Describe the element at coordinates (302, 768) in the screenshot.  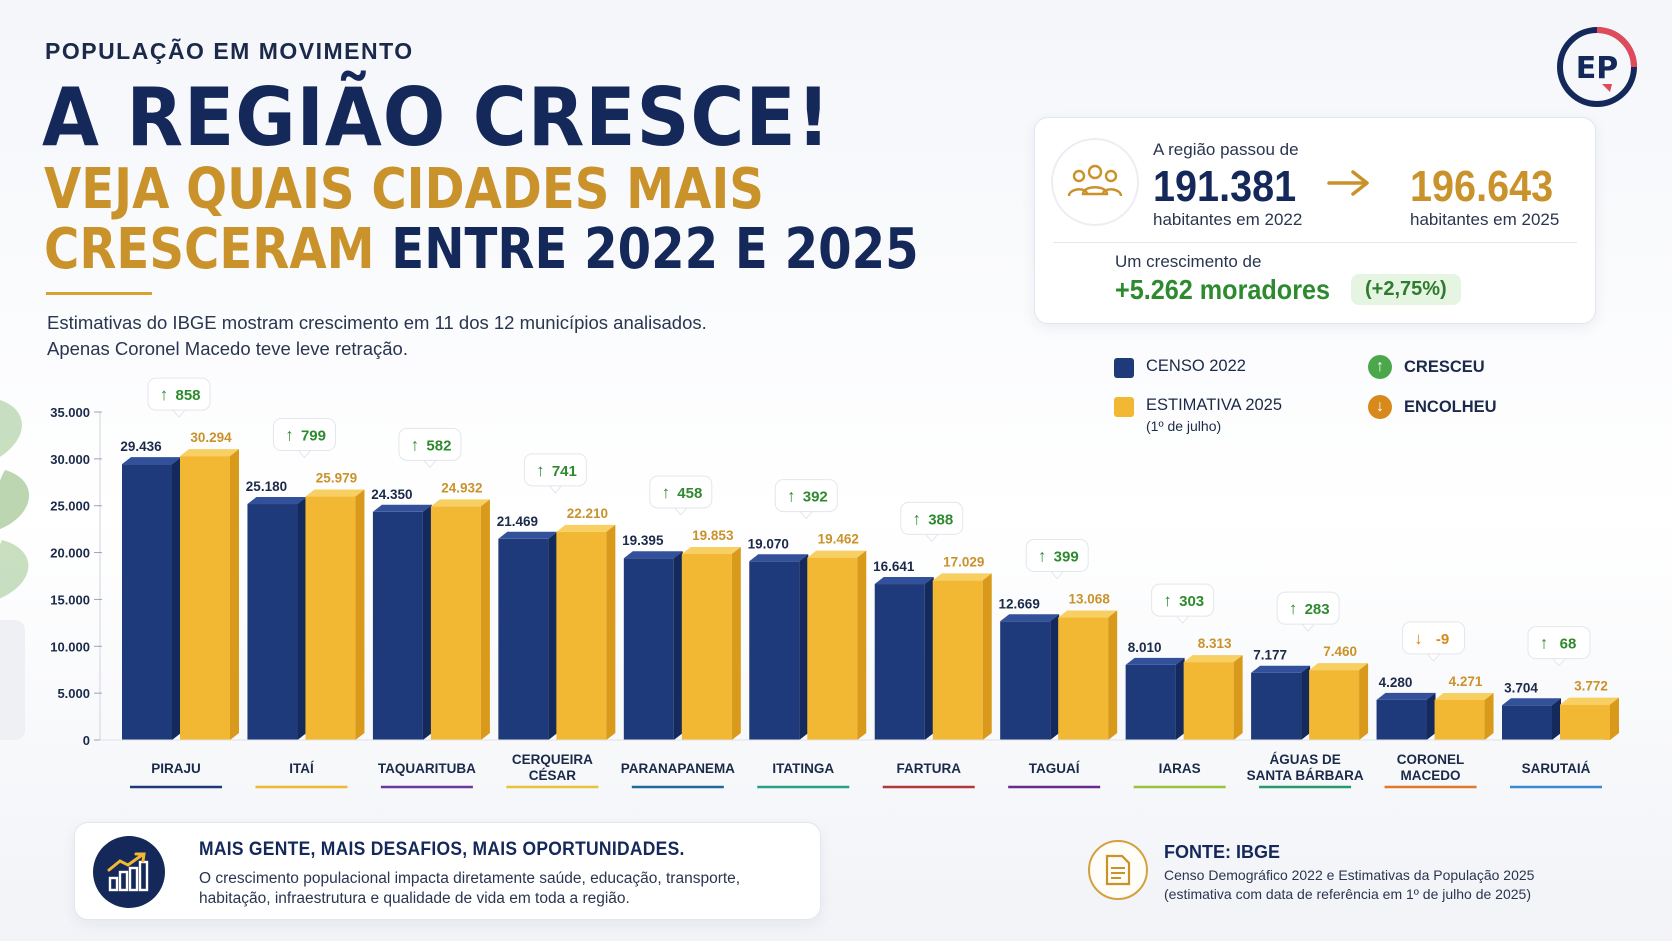
I see `category-label: ITAÍ` at that location.